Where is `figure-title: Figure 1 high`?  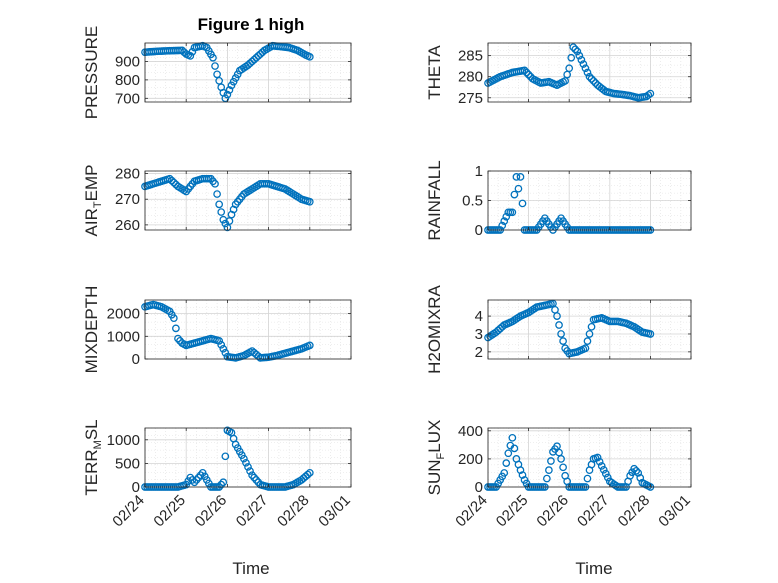 figure-title: Figure 1 high is located at coordinates (251, 24).